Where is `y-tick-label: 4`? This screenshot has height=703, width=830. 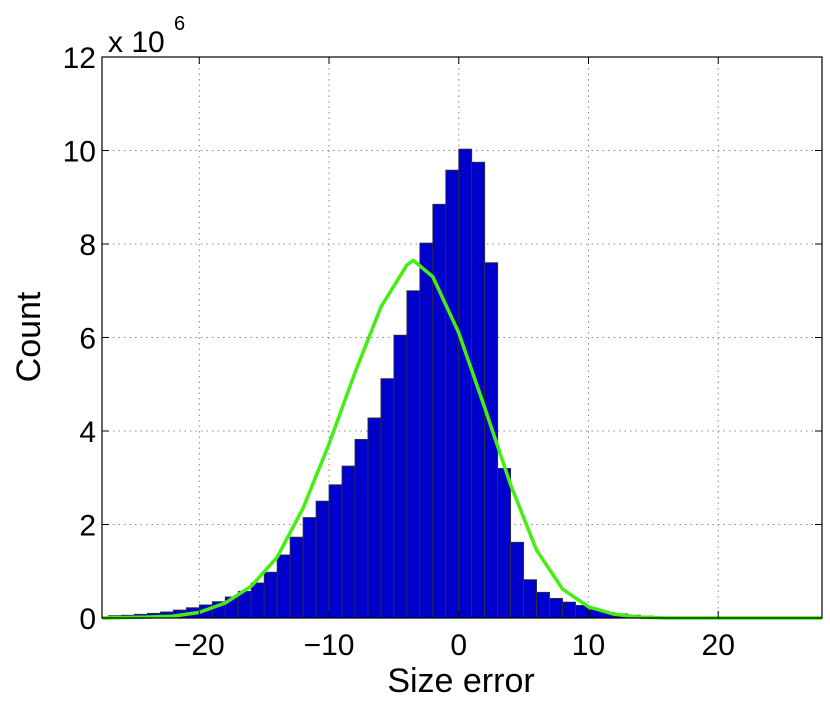 y-tick-label: 4 is located at coordinates (87, 432).